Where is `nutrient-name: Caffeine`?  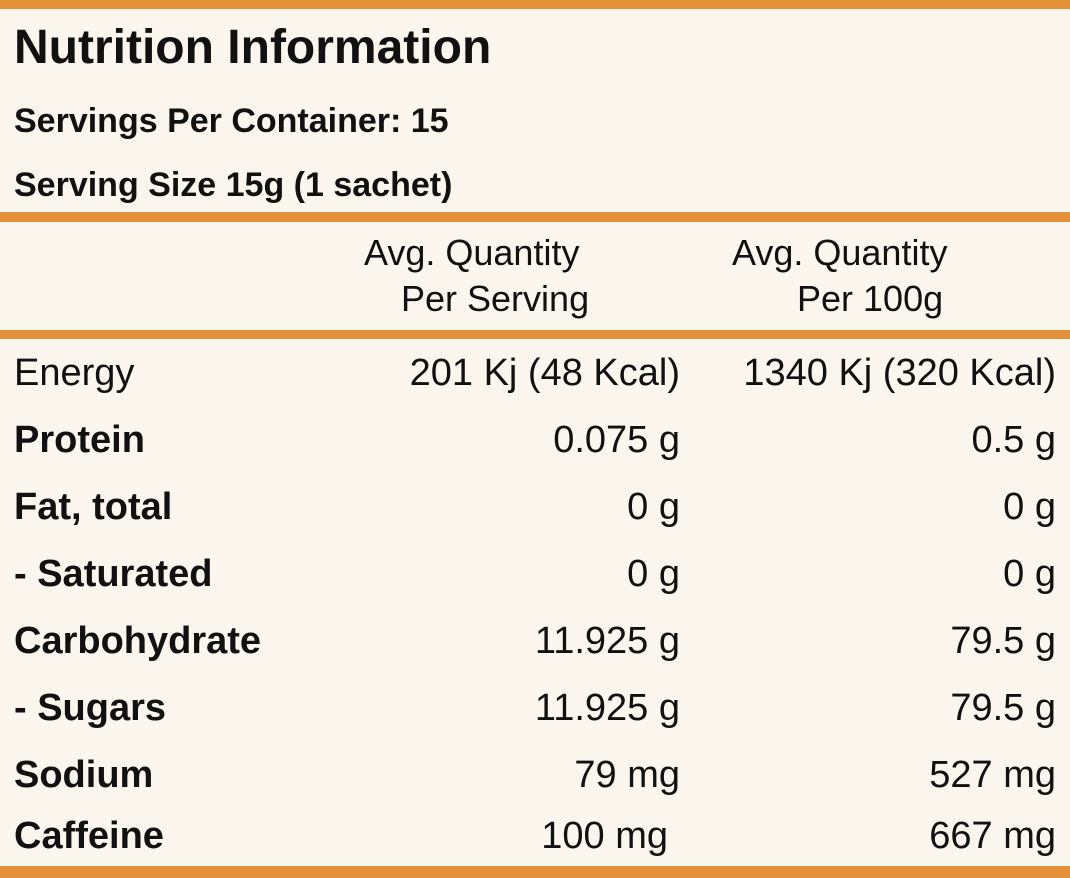
nutrient-name: Caffeine is located at coordinates (89, 836).